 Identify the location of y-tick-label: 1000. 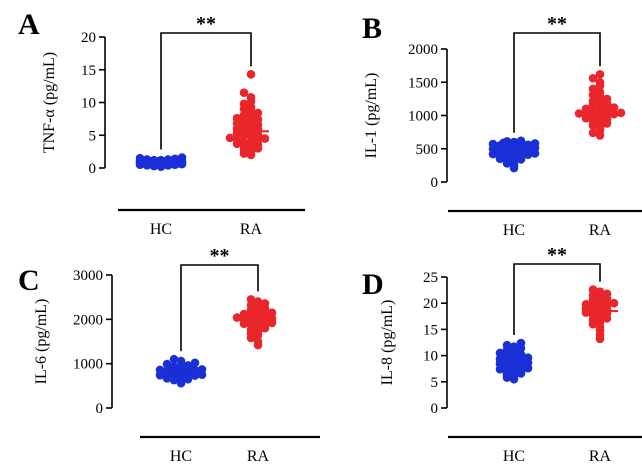
(423, 117).